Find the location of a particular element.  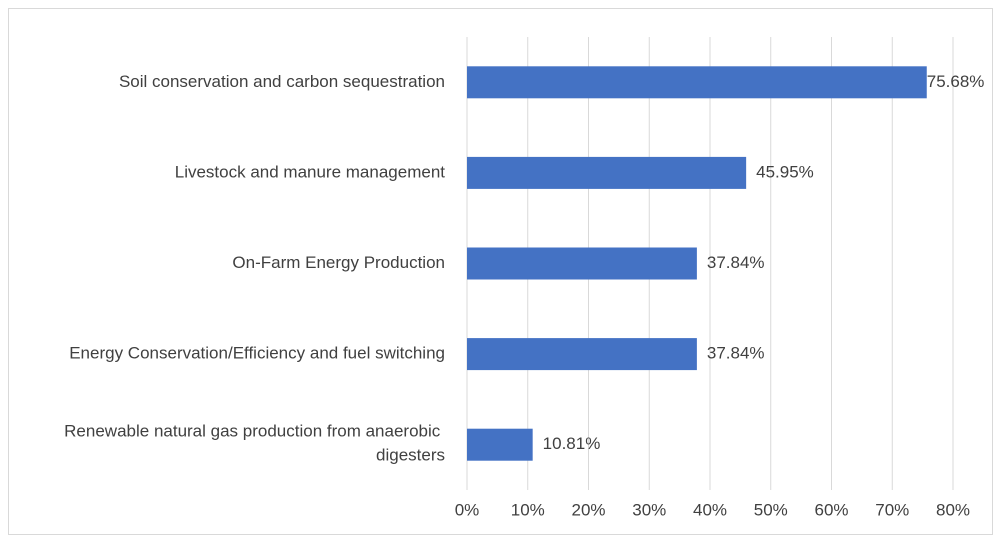

x-tick-label: 70% is located at coordinates (892, 509).